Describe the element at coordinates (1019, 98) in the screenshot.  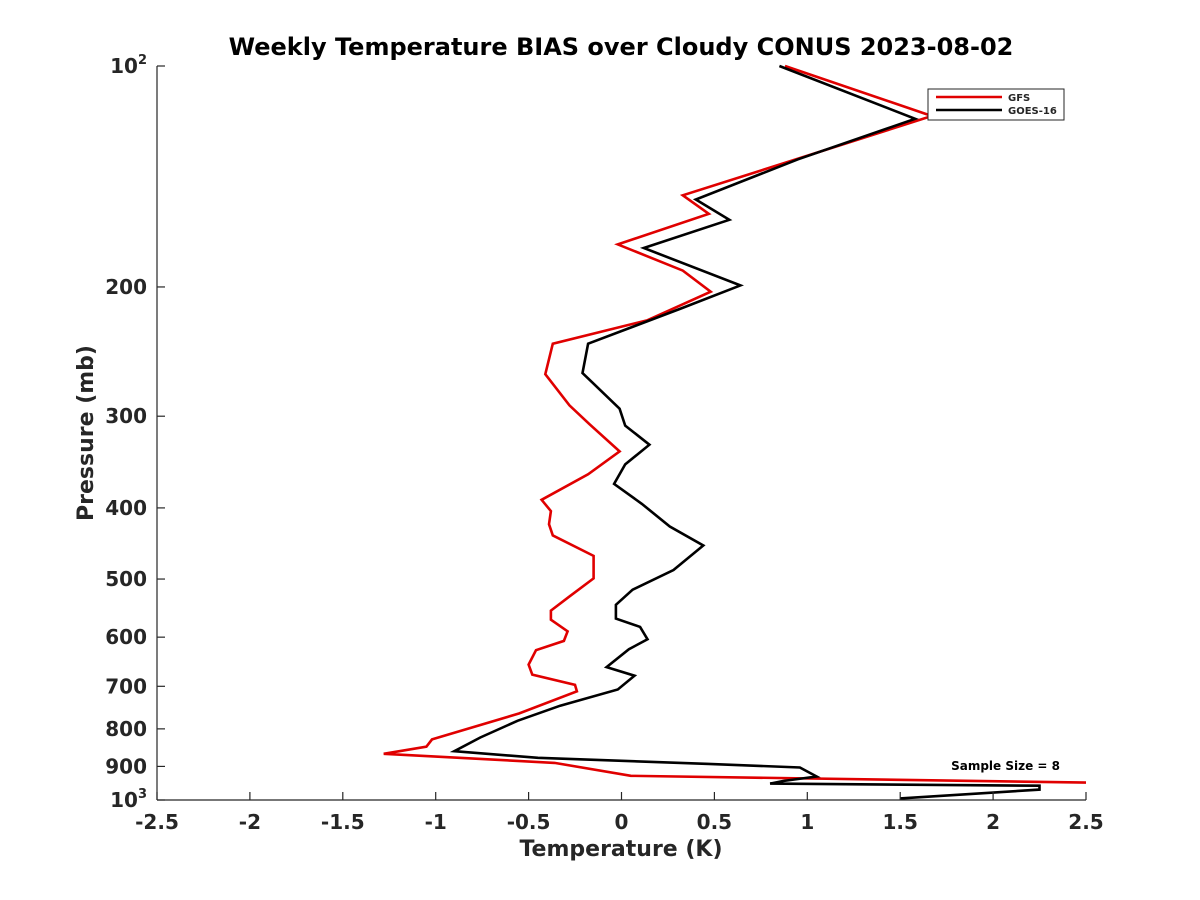
I see `legend-label-gfs: GFS` at that location.